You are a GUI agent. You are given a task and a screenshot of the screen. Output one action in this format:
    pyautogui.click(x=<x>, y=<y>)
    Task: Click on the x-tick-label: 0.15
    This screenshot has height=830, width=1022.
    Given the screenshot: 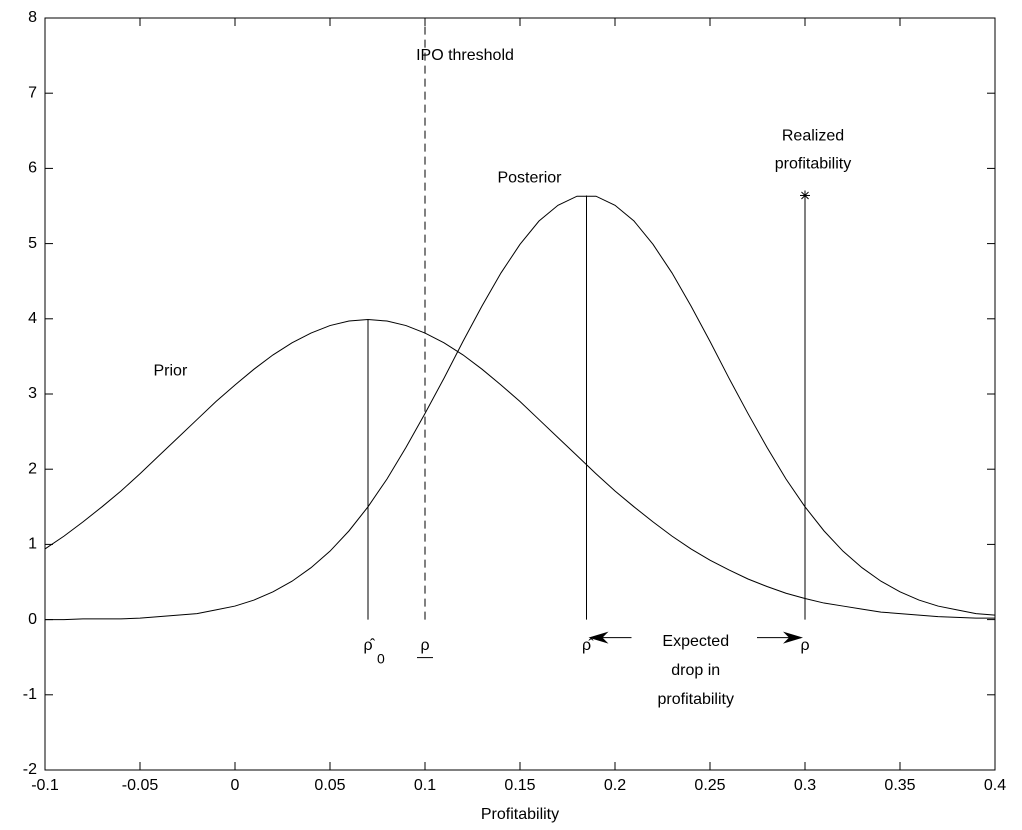 What is the action you would take?
    pyautogui.click(x=519, y=785)
    